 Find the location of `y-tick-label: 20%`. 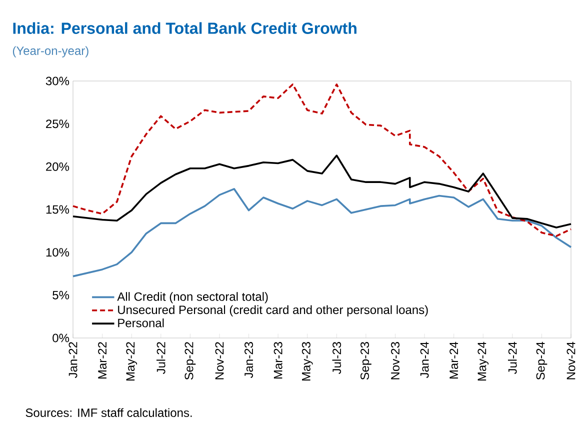

y-tick-label: 20% is located at coordinates (58, 166).